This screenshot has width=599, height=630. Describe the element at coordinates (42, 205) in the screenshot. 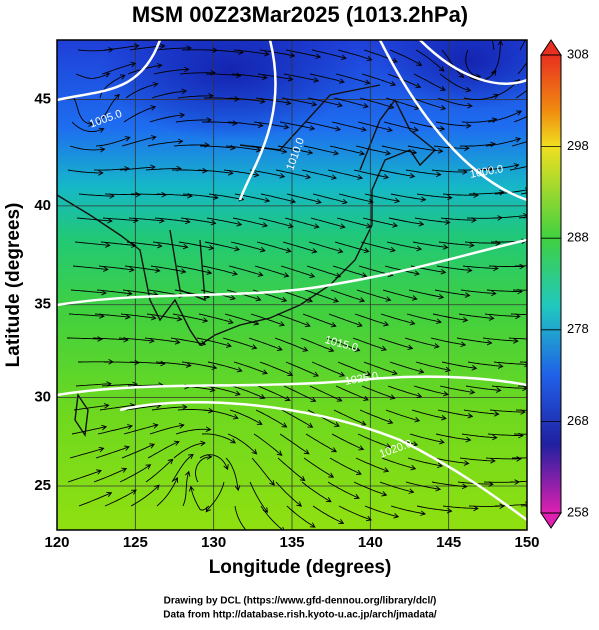

I see `y-tick-label: 40` at that location.